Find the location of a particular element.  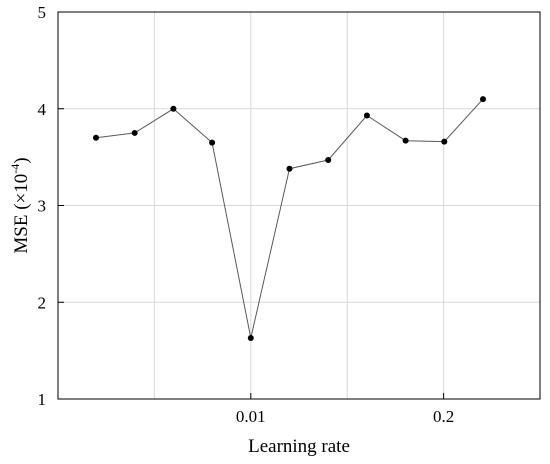

y-axis-title-close: ) is located at coordinates (21, 160).